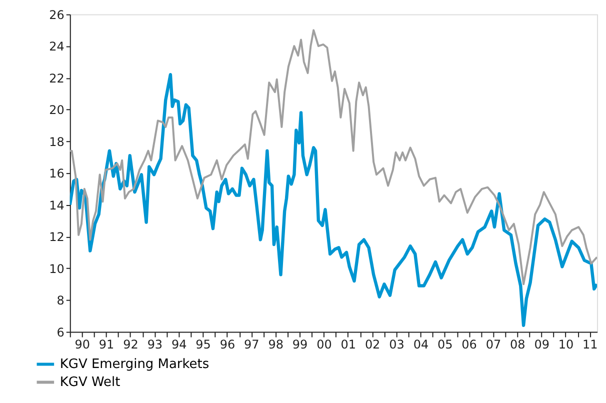  Describe the element at coordinates (566, 344) in the screenshot. I see `x-tick-label: 10` at that location.